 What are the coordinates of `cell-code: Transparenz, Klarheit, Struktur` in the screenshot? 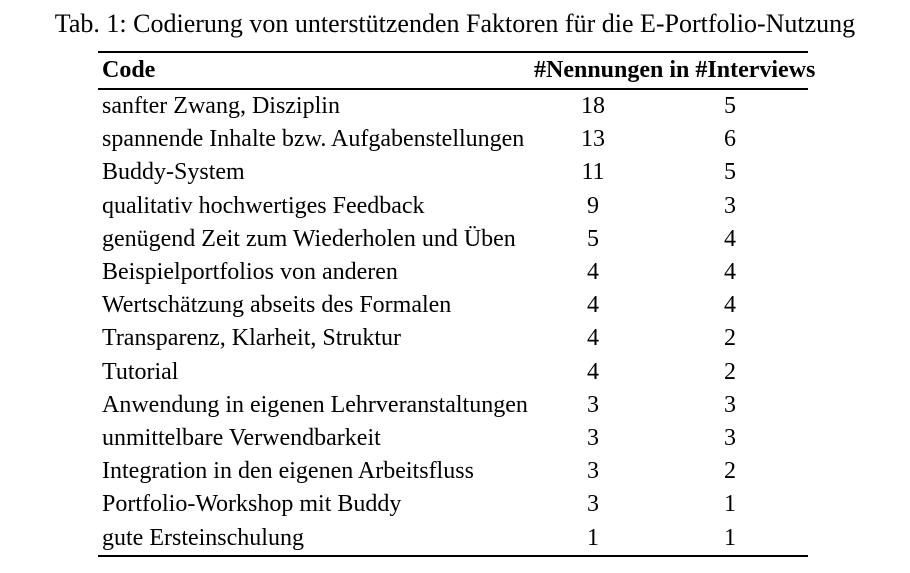 It's located at (252, 338).